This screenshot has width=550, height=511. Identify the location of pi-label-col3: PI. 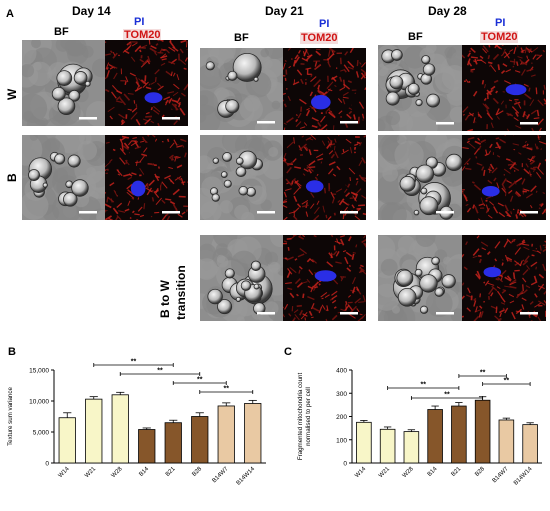
(500, 23).